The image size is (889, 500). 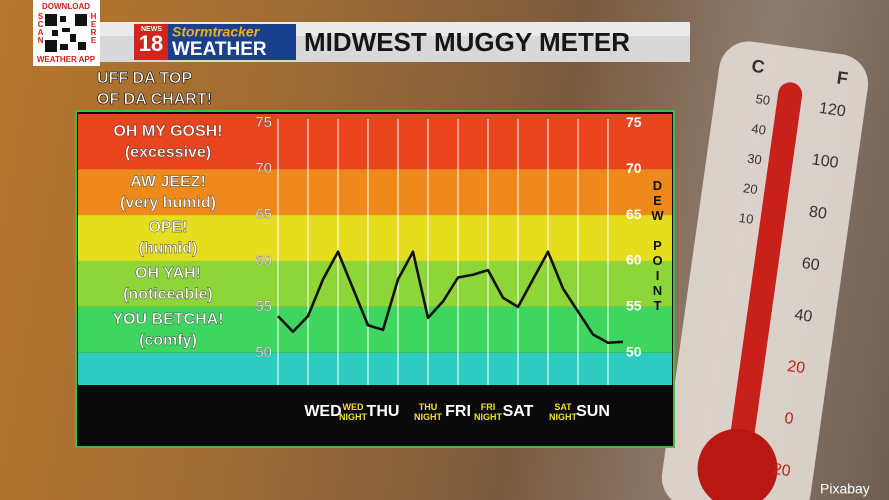 I want to click on y-axis-label: DEW POINT, so click(x=657, y=245).